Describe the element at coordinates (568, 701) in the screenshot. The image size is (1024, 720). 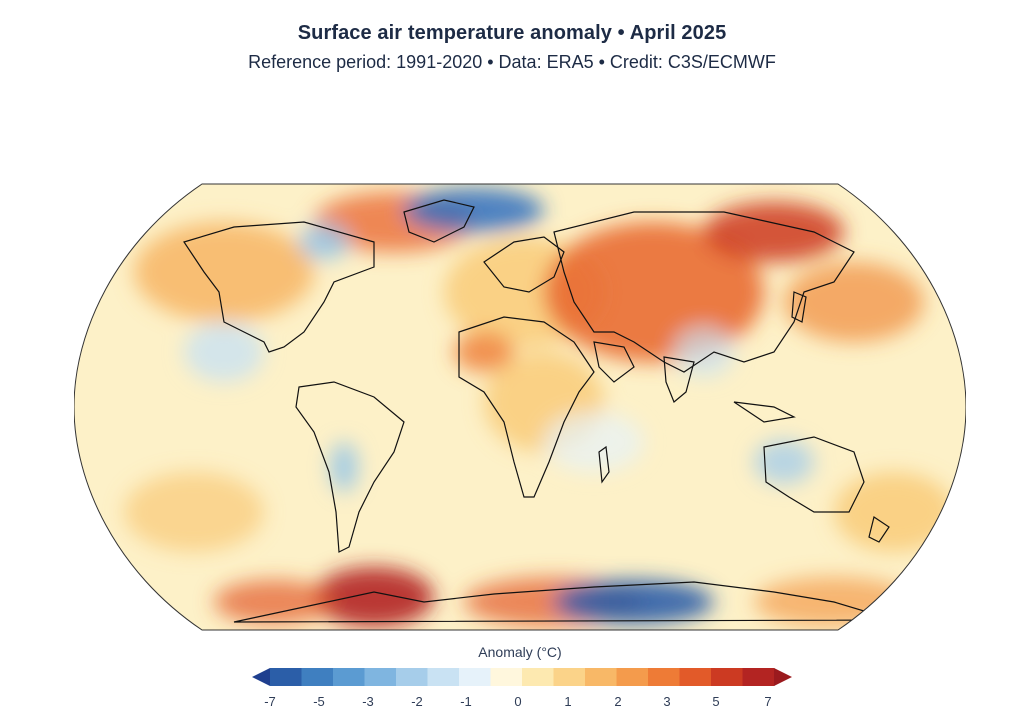
I see `colorbar-tick-label: 1` at that location.